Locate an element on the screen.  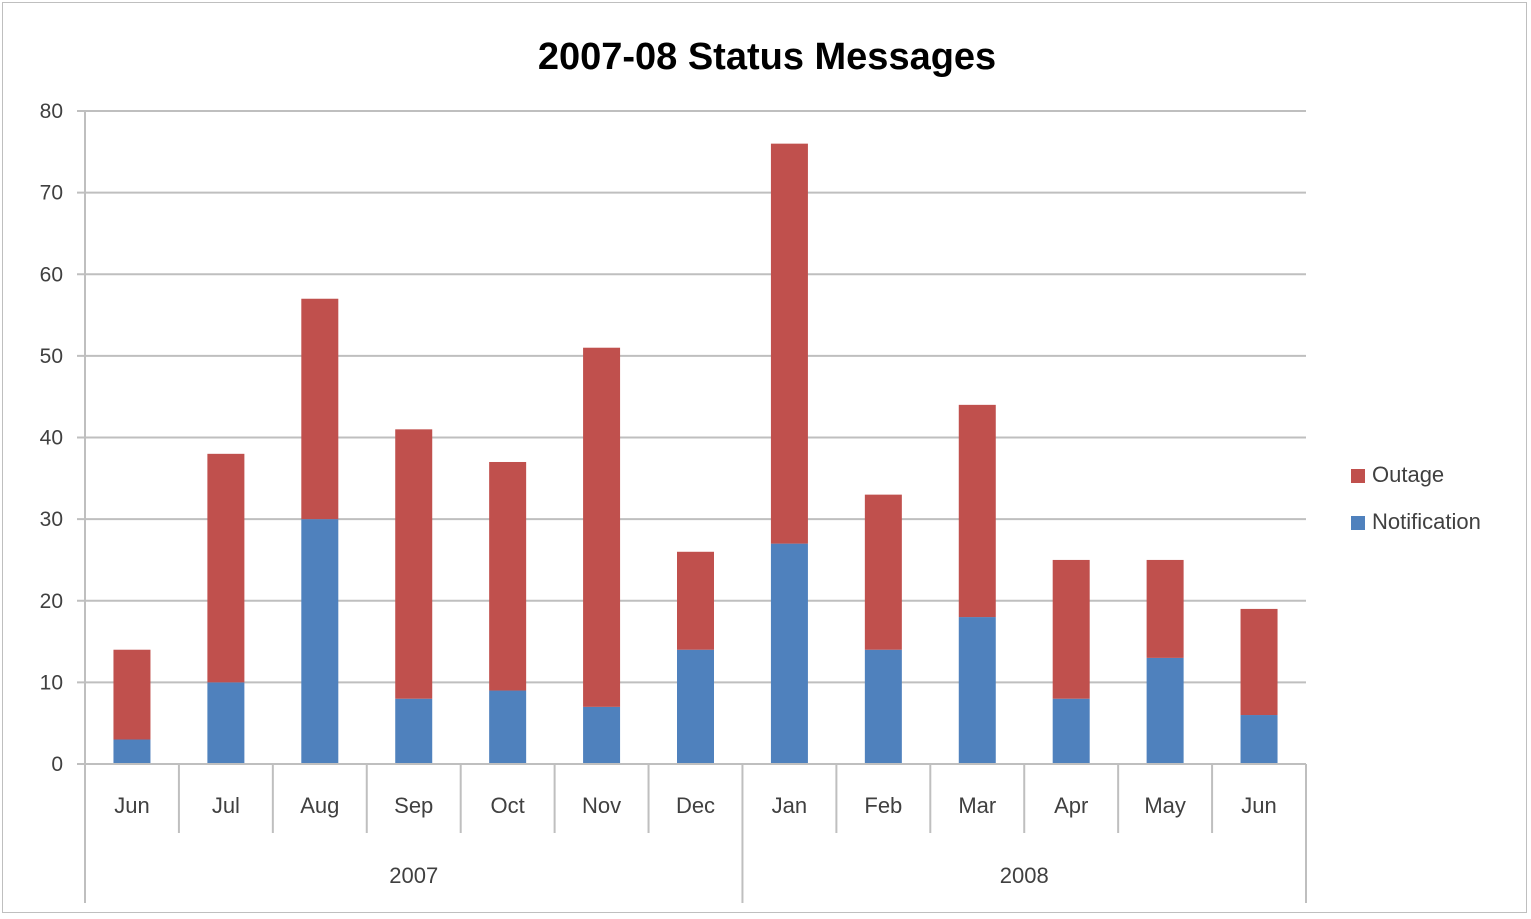
x-group-label: 2008 is located at coordinates (1024, 875).